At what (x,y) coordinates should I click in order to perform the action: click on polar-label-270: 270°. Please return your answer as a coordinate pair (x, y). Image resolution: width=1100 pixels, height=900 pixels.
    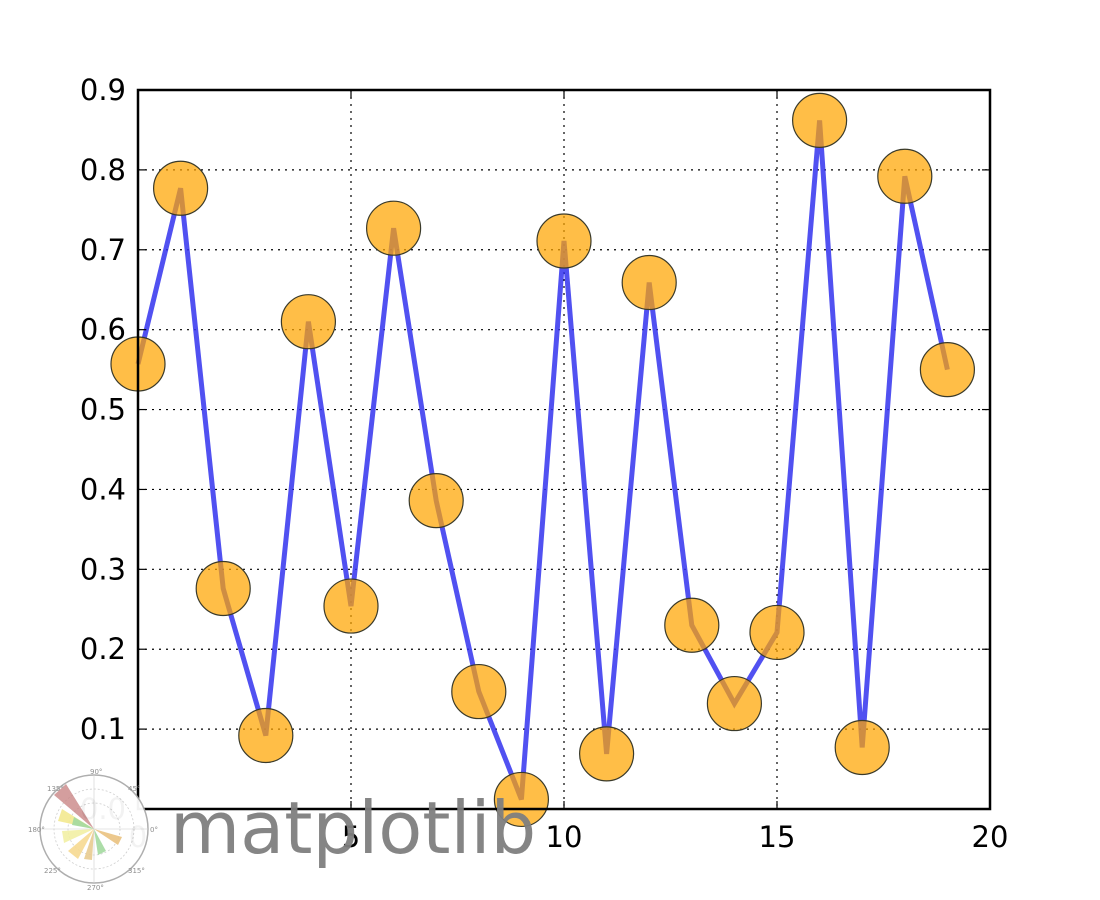
    Looking at the image, I should click on (95, 888).